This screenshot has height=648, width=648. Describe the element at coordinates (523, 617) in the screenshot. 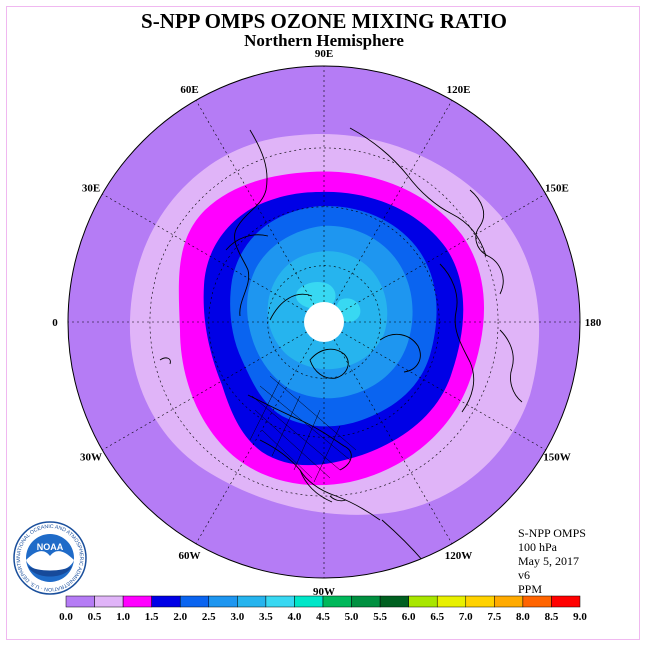

I see `color-scale-label: 8.0` at that location.